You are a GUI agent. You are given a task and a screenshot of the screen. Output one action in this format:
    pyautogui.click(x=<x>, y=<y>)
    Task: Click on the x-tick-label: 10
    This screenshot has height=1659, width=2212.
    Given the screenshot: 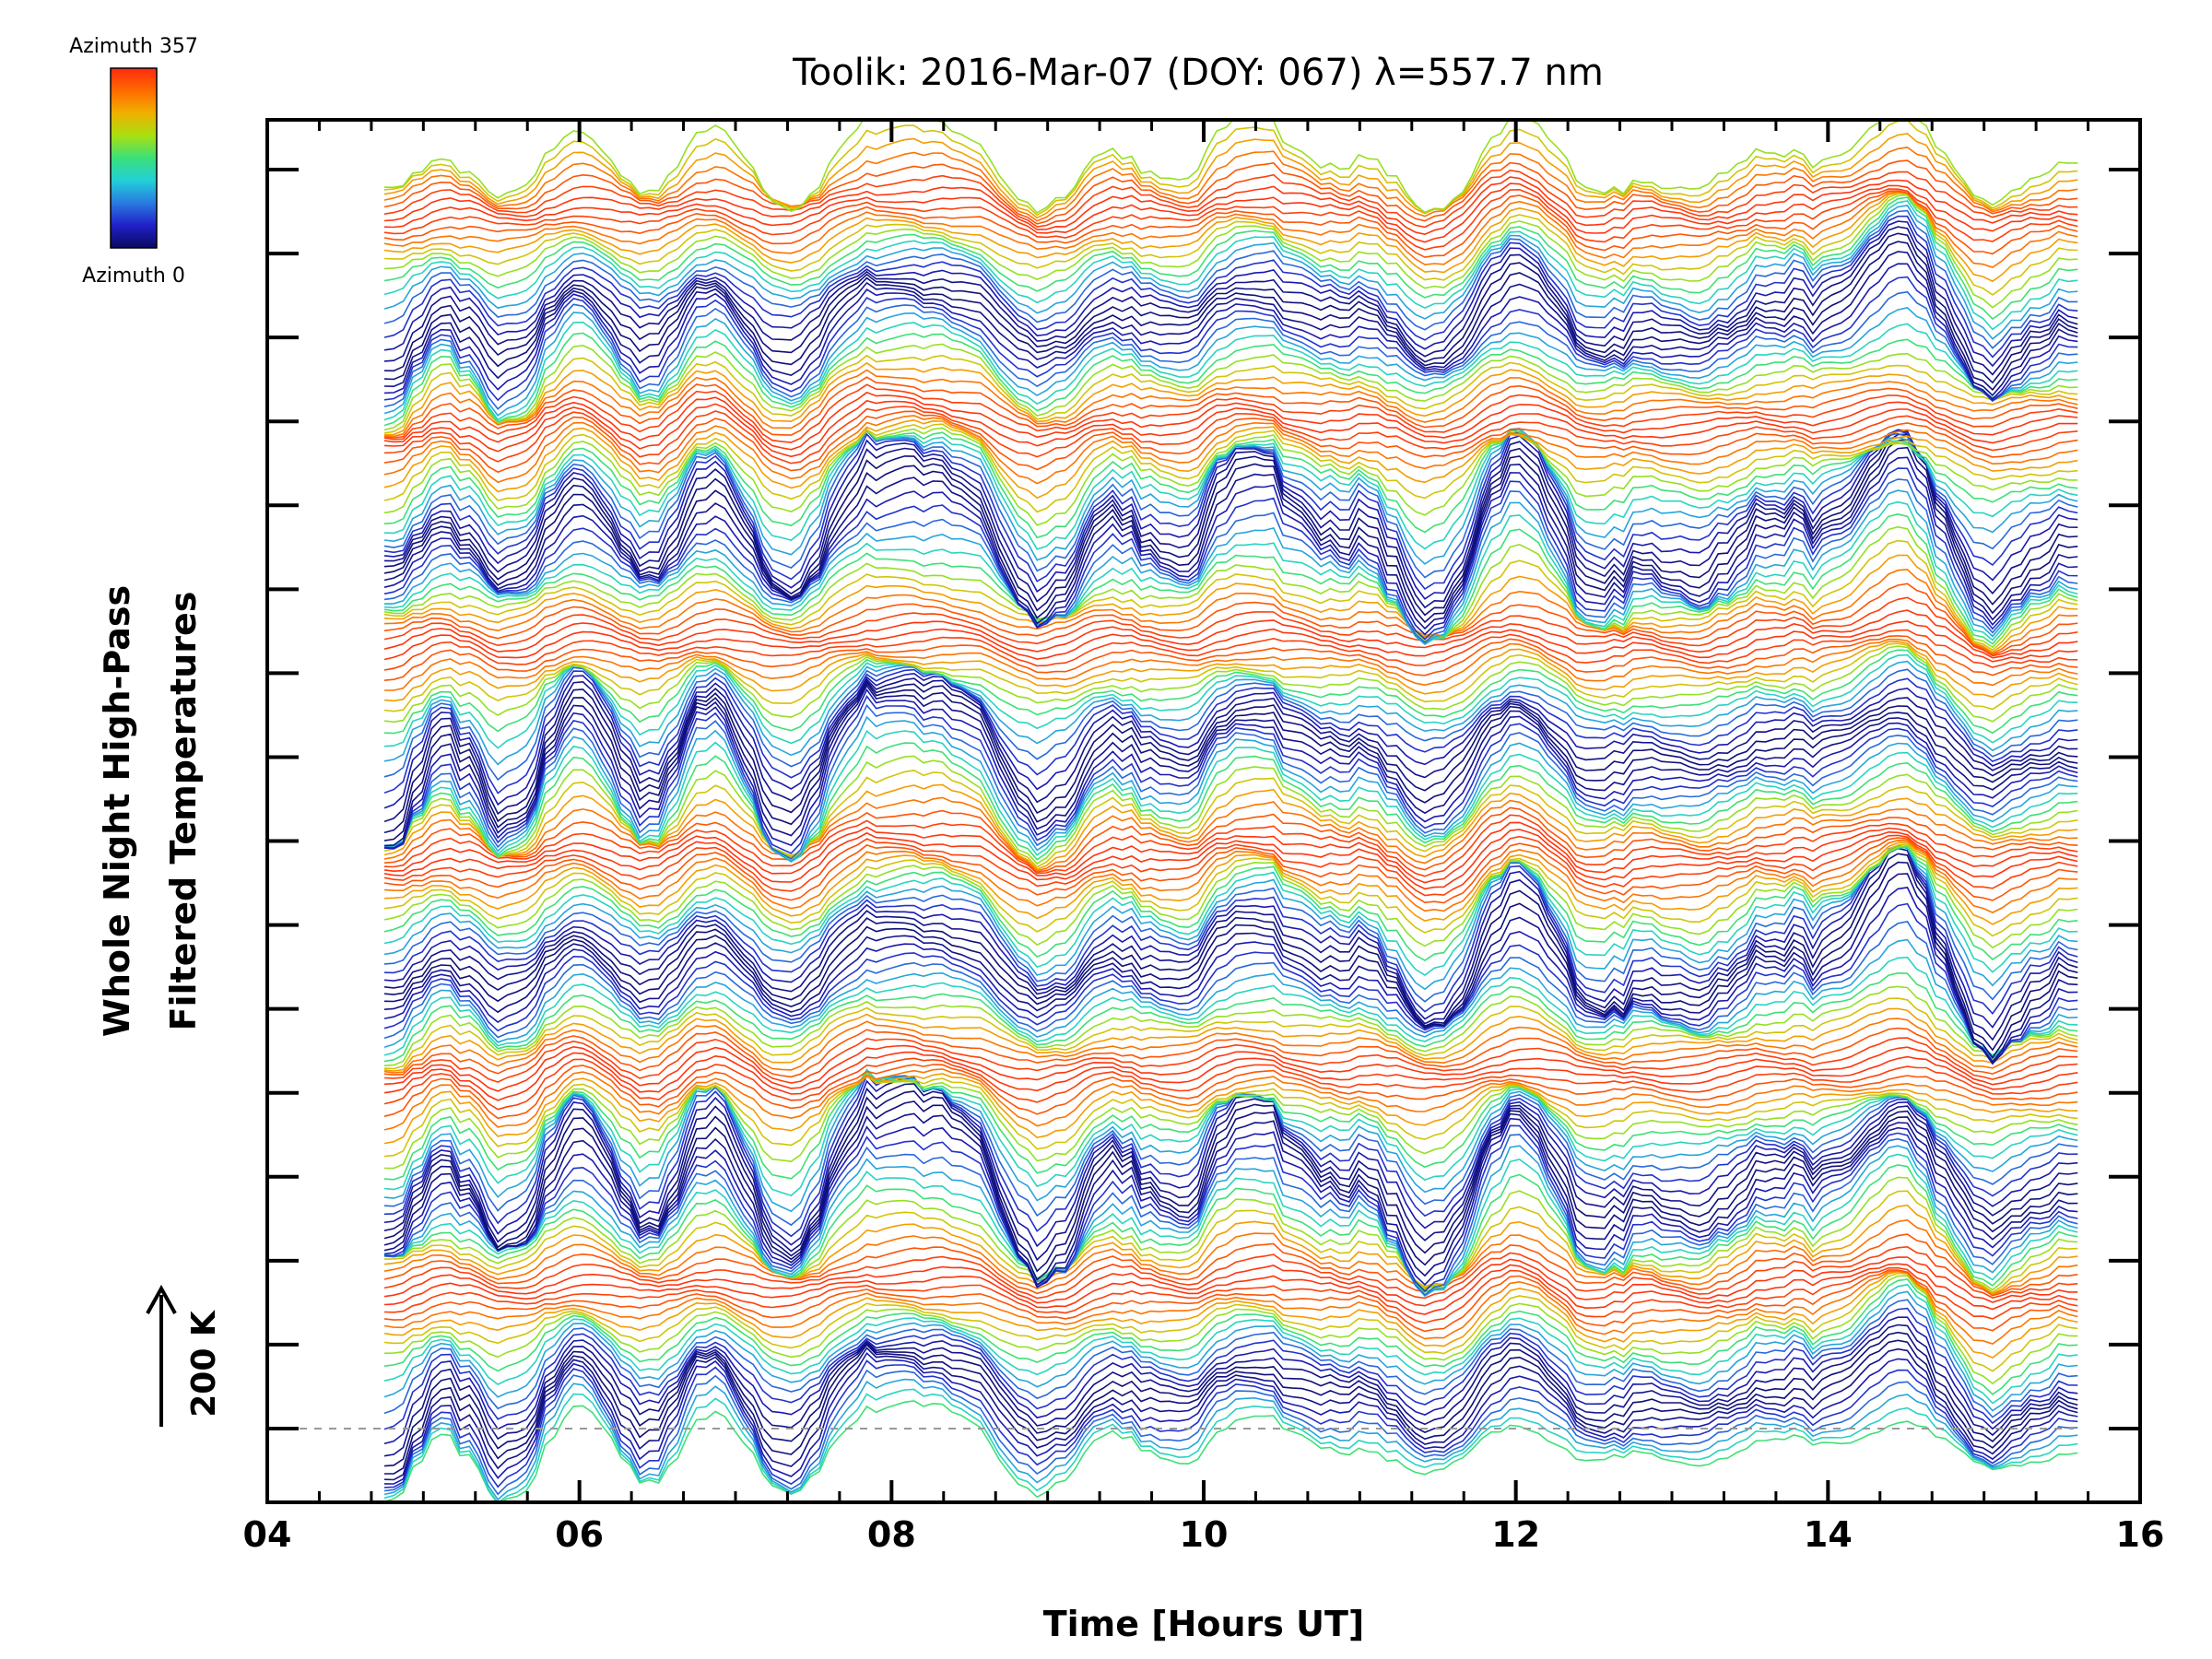 What is the action you would take?
    pyautogui.click(x=1204, y=1534)
    